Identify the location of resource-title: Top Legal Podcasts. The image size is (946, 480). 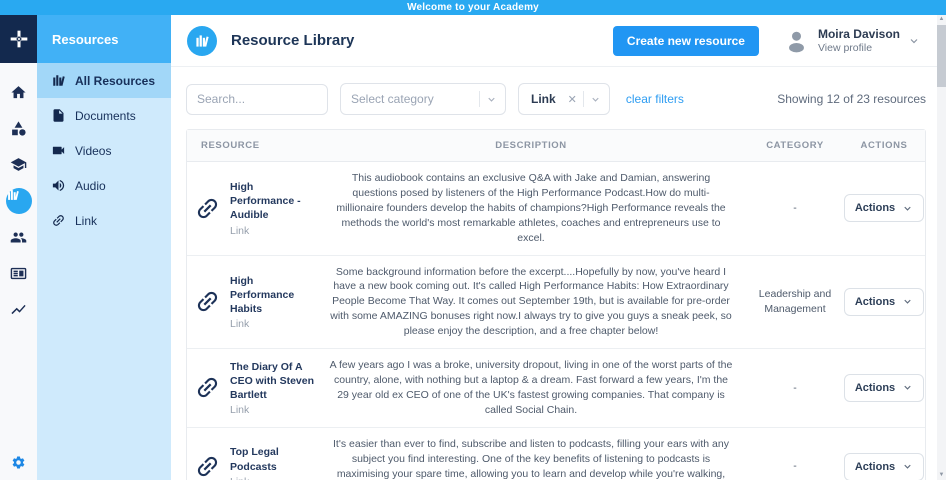
(254, 459).